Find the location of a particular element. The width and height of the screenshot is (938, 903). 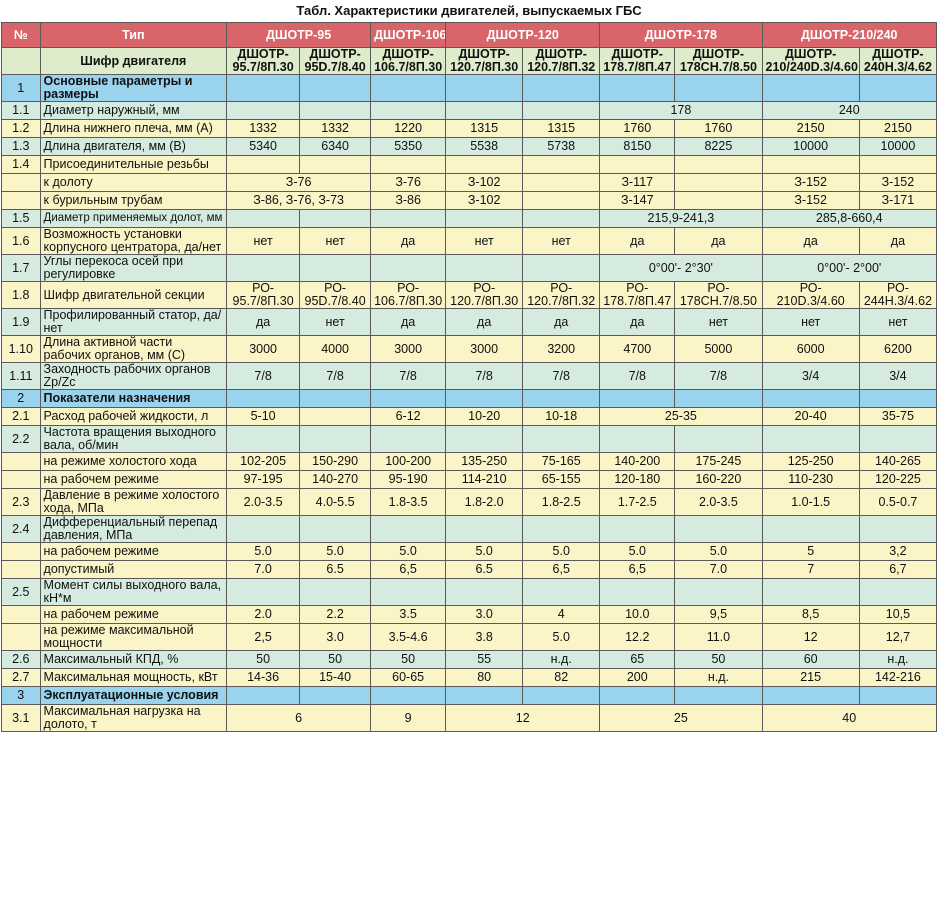

engine-code-cell: ДШОТР- 178СН.7/8.50 is located at coordinates (718, 61).